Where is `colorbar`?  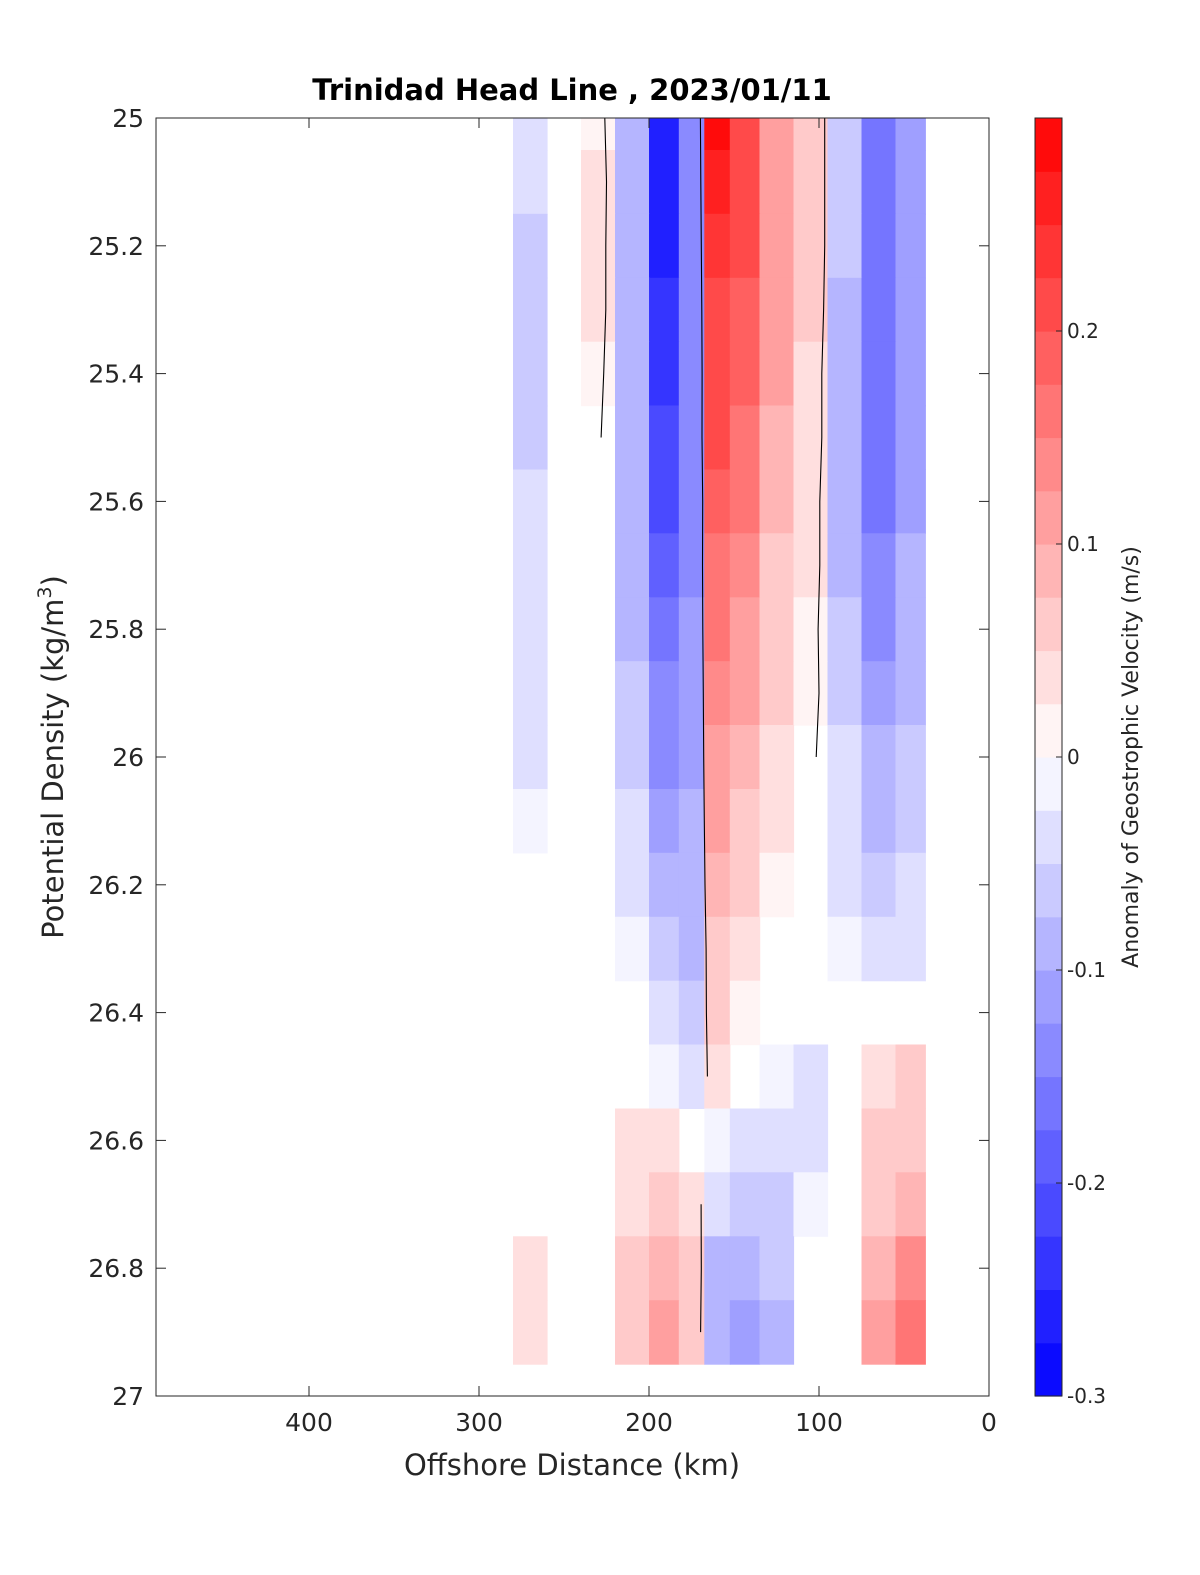
colorbar is located at coordinates (1048, 757).